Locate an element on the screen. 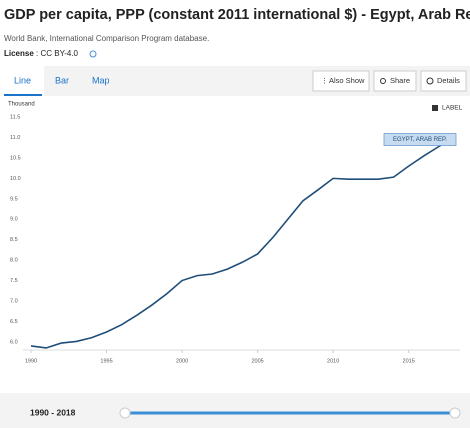 This screenshot has height=428, width=470. license: License : CC BY-4.0 is located at coordinates (41, 53).